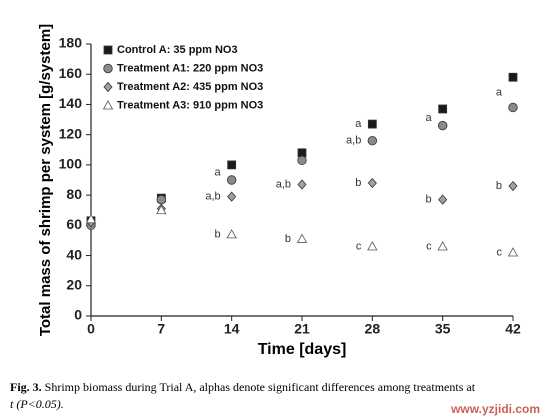 The image size is (548, 419). What do you see at coordinates (190, 68) in the screenshot?
I see `legend-label: Treatment A1: 220 ppm NO3` at bounding box center [190, 68].